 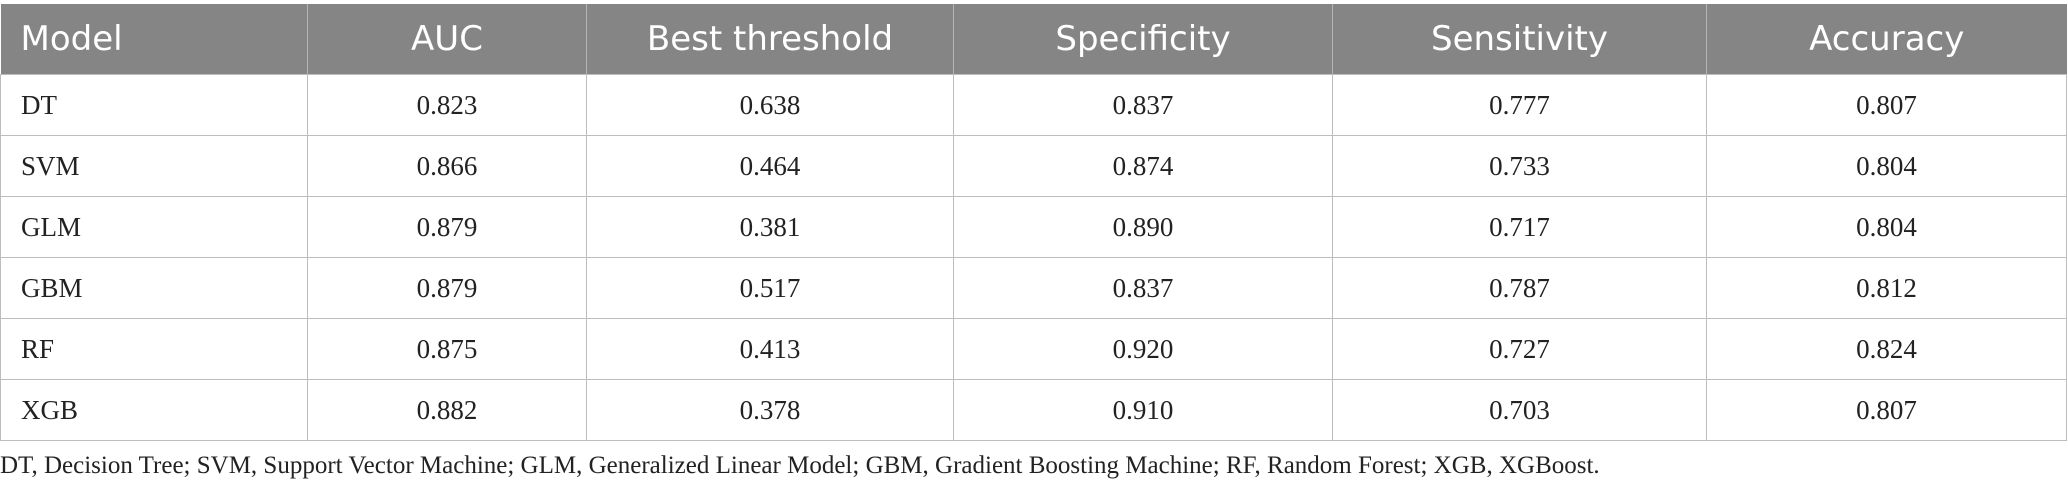 What do you see at coordinates (1886, 288) in the screenshot?
I see `metric-cell: 0.812` at bounding box center [1886, 288].